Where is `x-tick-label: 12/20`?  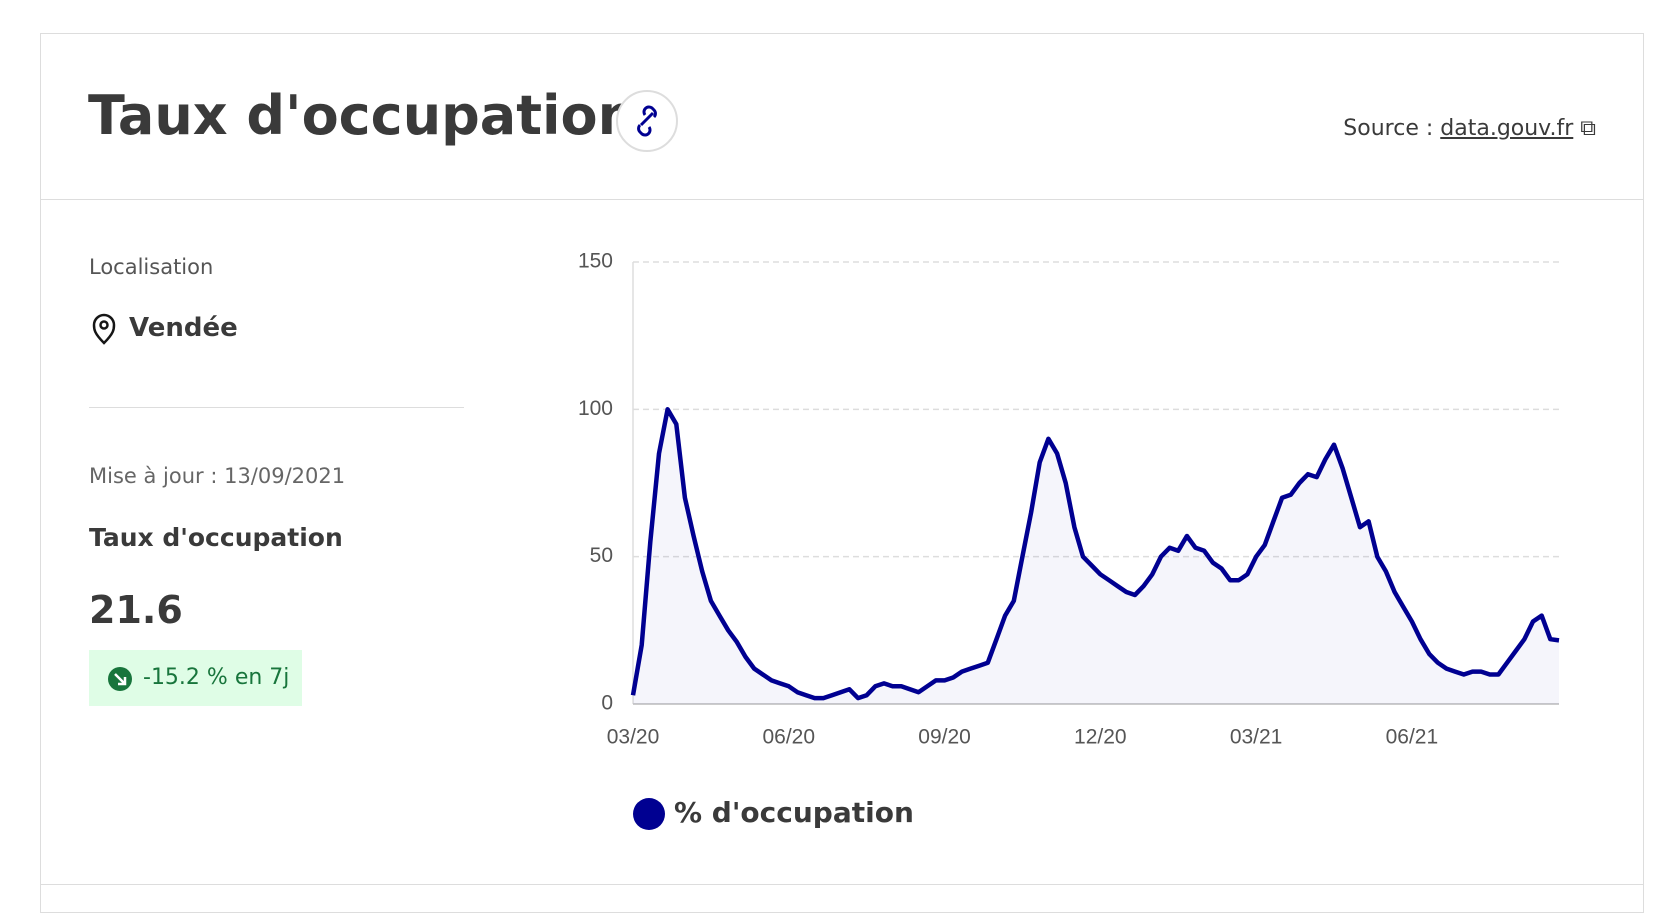
x-tick-label: 12/20 is located at coordinates (1100, 737).